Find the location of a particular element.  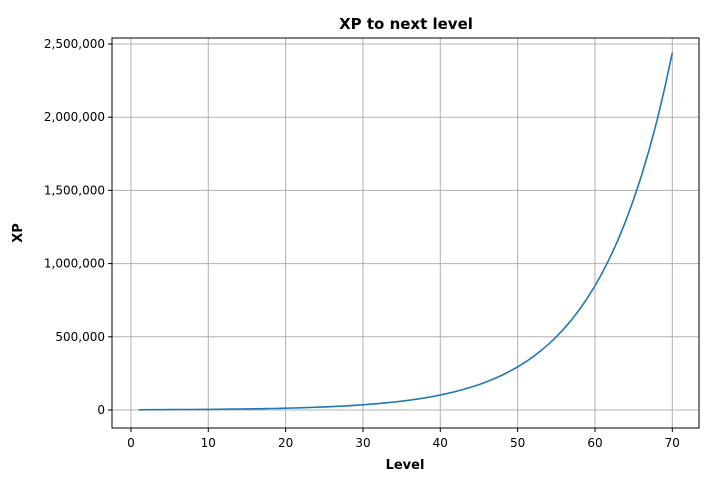

y-tick-label: 1,000,000 is located at coordinates (74, 264).